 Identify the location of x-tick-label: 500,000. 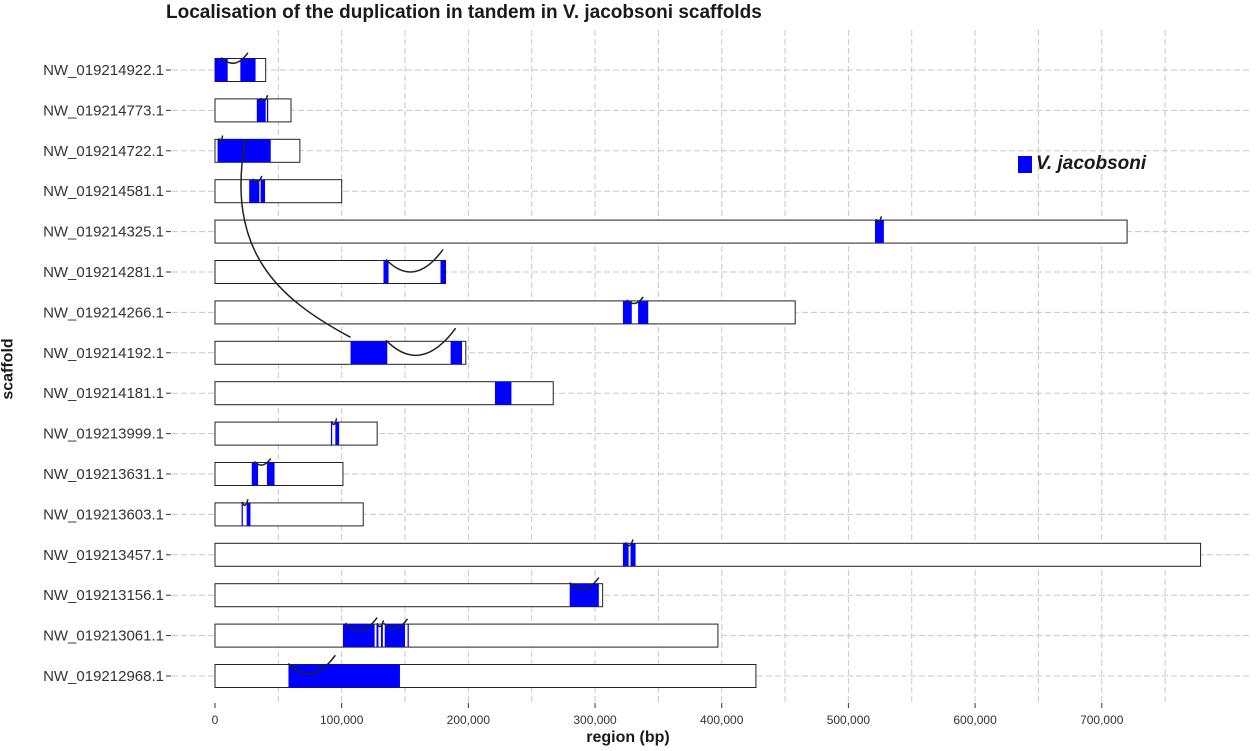
(849, 720).